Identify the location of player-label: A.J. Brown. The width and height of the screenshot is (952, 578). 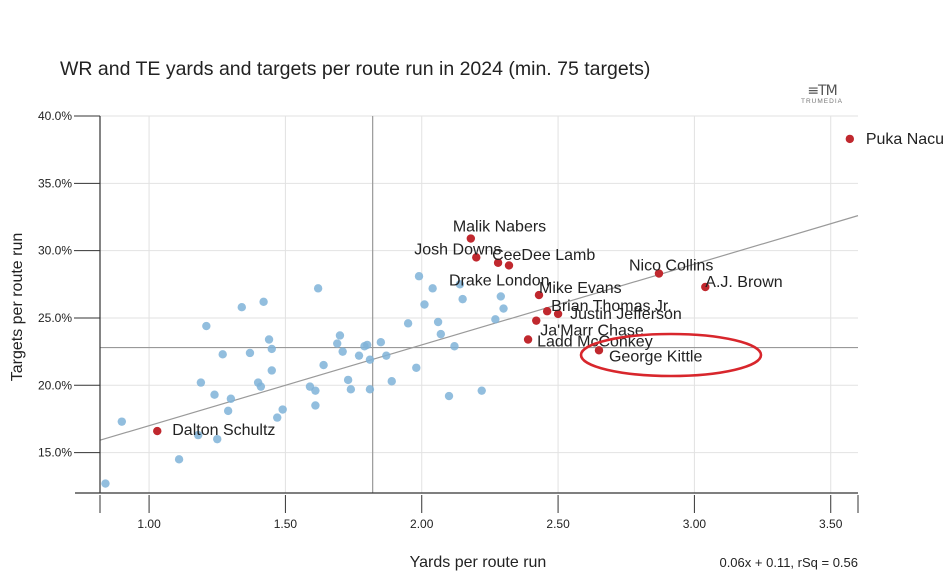
(743, 282).